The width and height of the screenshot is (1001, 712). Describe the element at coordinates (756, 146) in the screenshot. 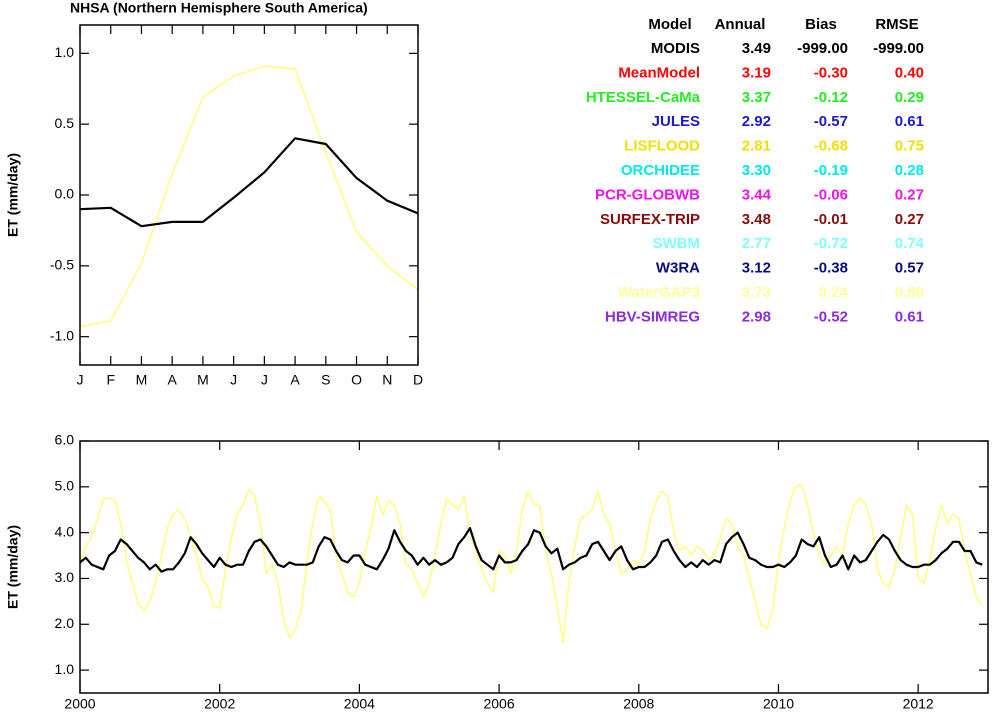

I see `table-cell: 2.81` at that location.